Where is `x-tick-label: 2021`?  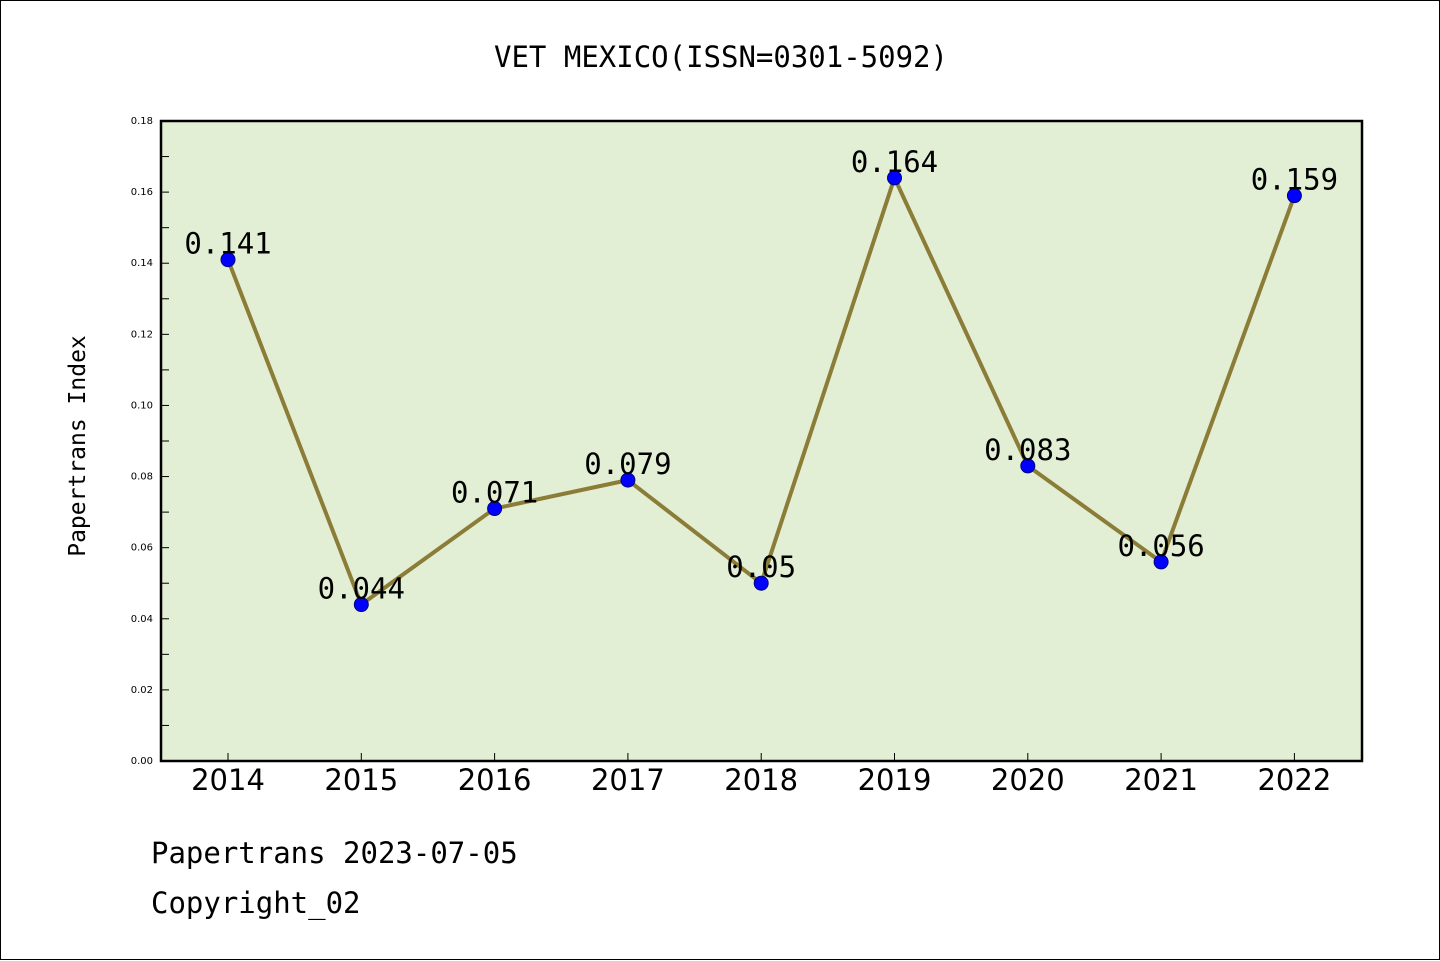 x-tick-label: 2021 is located at coordinates (1161, 780).